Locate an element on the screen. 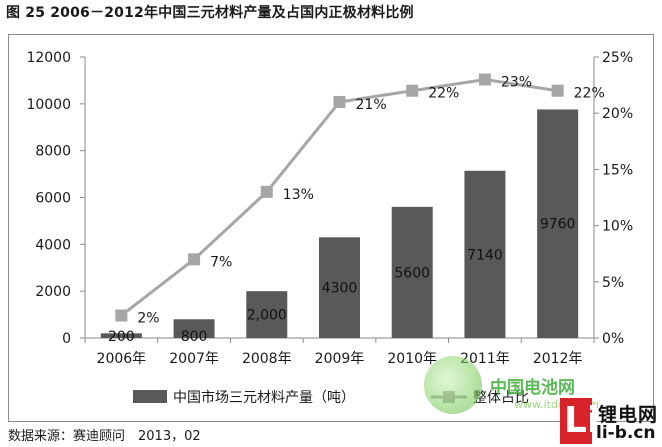  logo-url: li-b.cn is located at coordinates (626, 433).